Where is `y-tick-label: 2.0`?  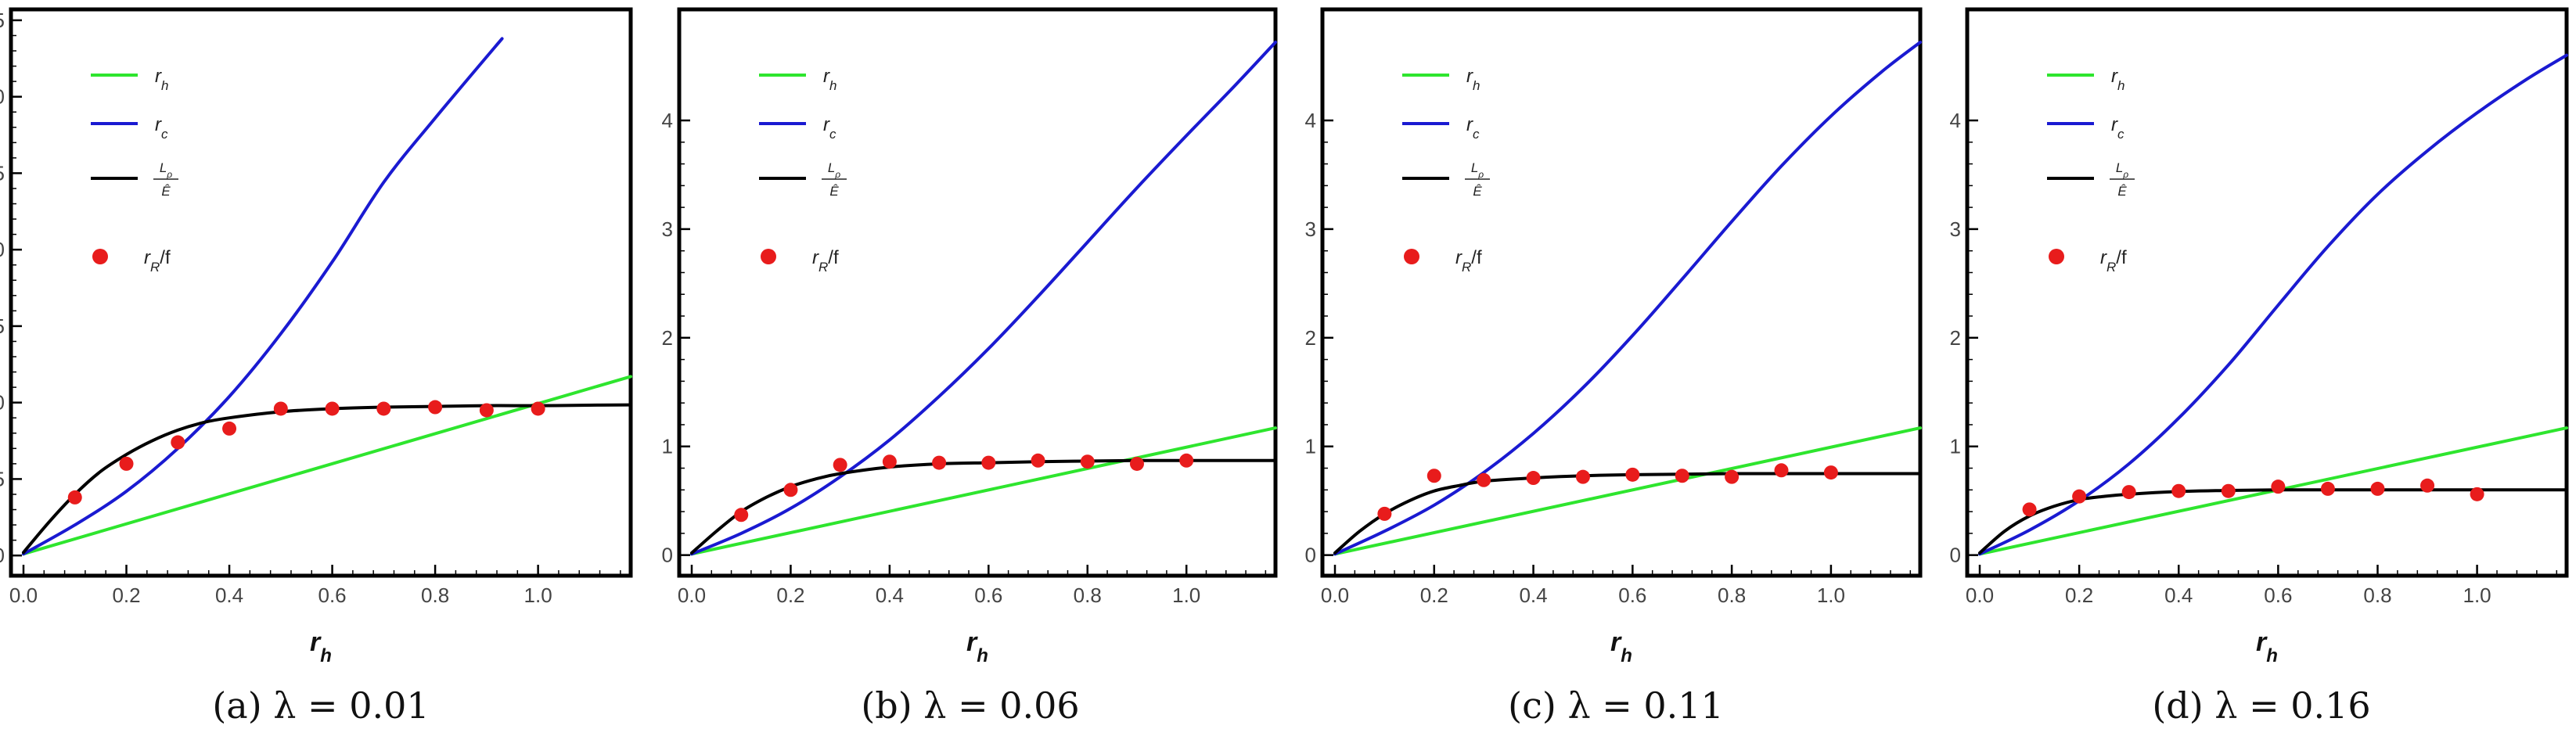
y-tick-label: 2.0 is located at coordinates (3, 250).